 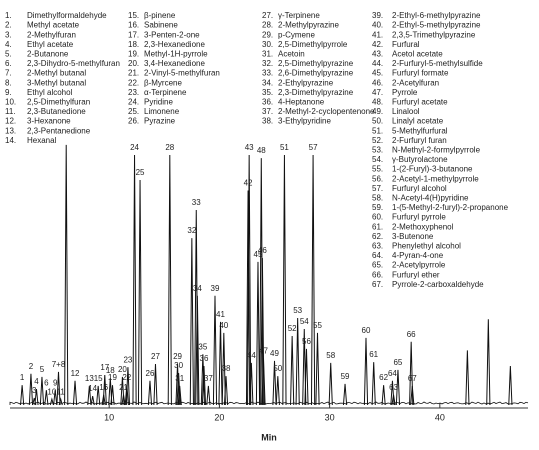 What do you see at coordinates (179, 378) in the screenshot?
I see `peak-label: 31` at bounding box center [179, 378].